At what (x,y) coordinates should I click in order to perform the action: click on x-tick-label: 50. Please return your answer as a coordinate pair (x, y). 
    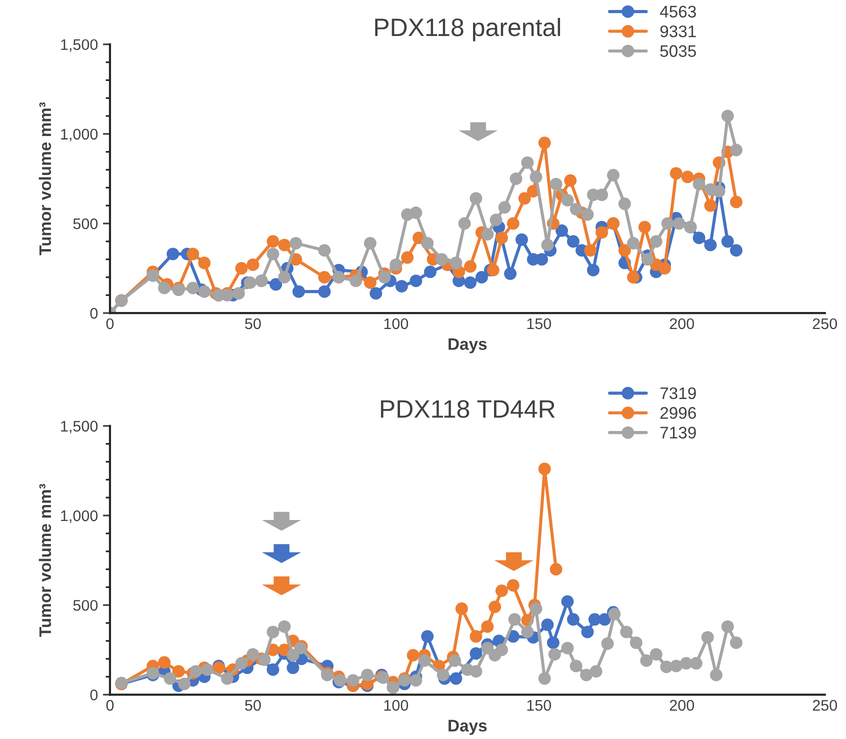
    Looking at the image, I should click on (253, 324).